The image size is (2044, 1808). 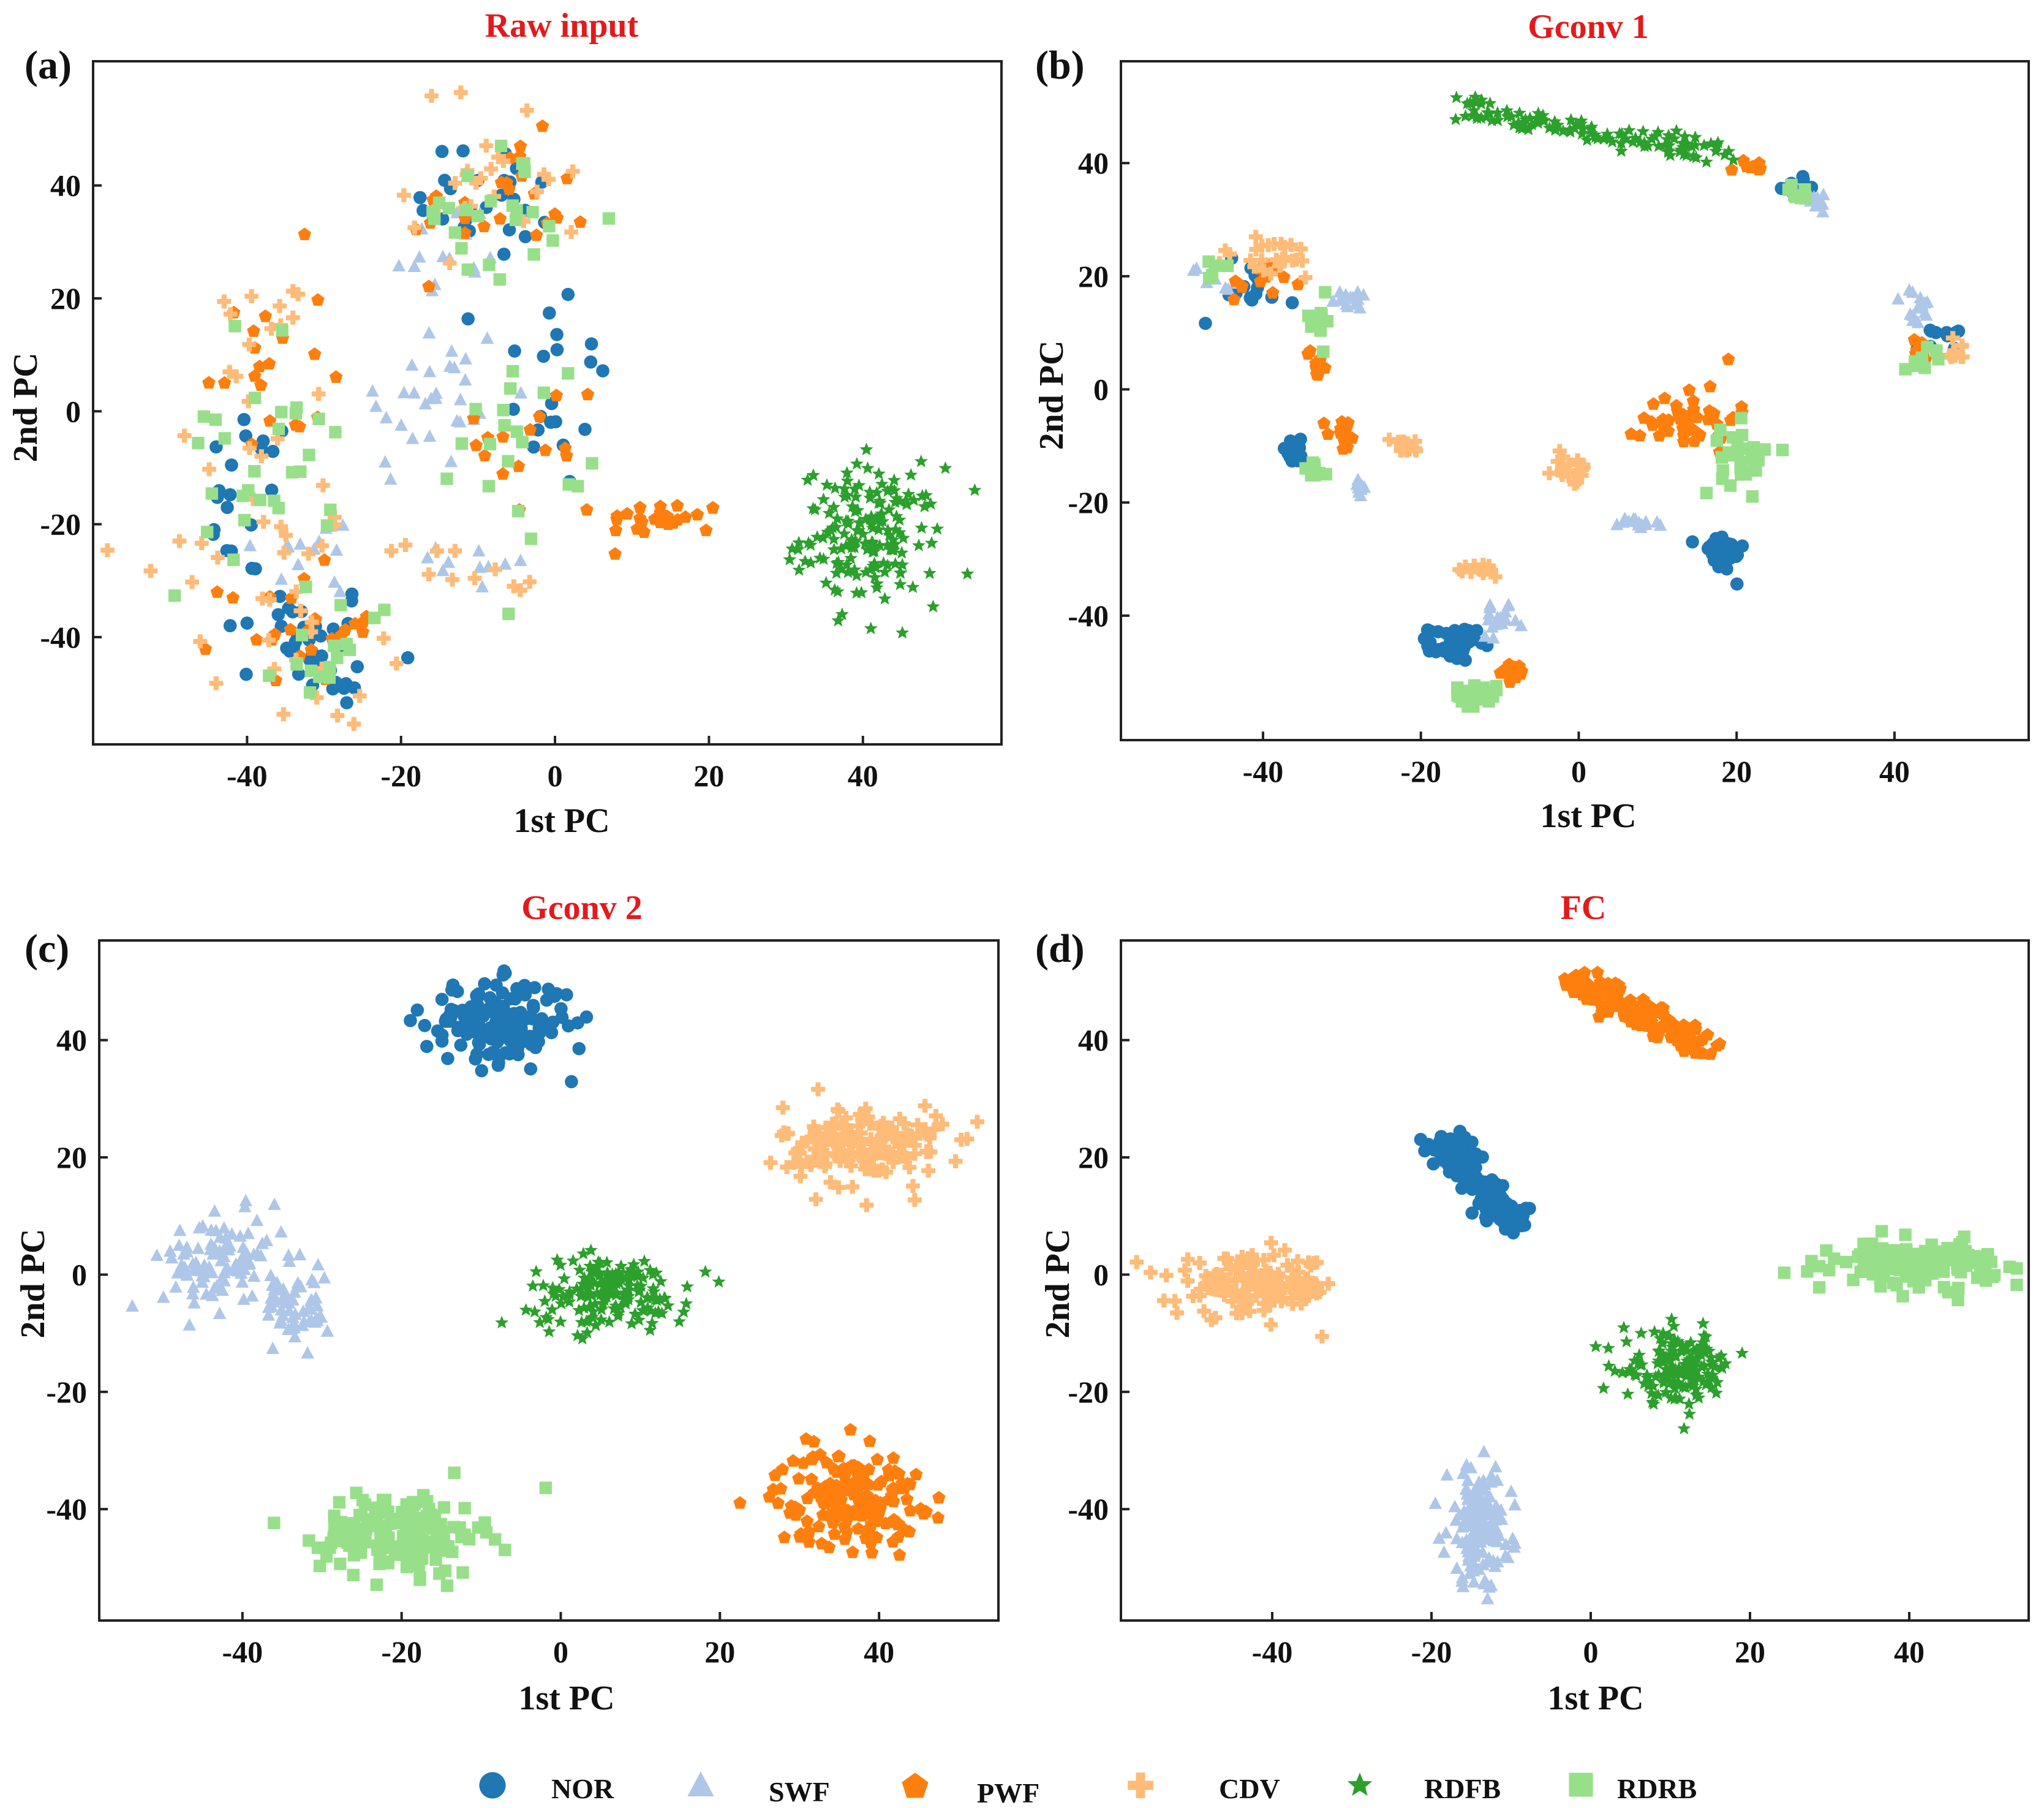 What do you see at coordinates (915, 1785) in the screenshot?
I see `legend-marker-pwf` at bounding box center [915, 1785].